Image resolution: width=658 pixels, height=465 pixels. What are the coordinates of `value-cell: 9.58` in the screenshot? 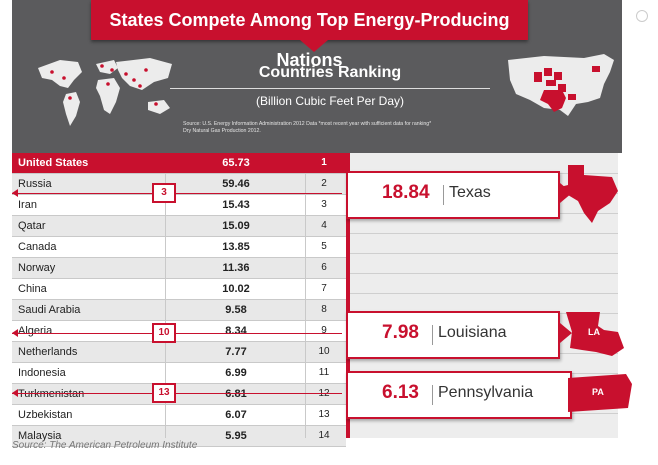 It's located at (236, 310).